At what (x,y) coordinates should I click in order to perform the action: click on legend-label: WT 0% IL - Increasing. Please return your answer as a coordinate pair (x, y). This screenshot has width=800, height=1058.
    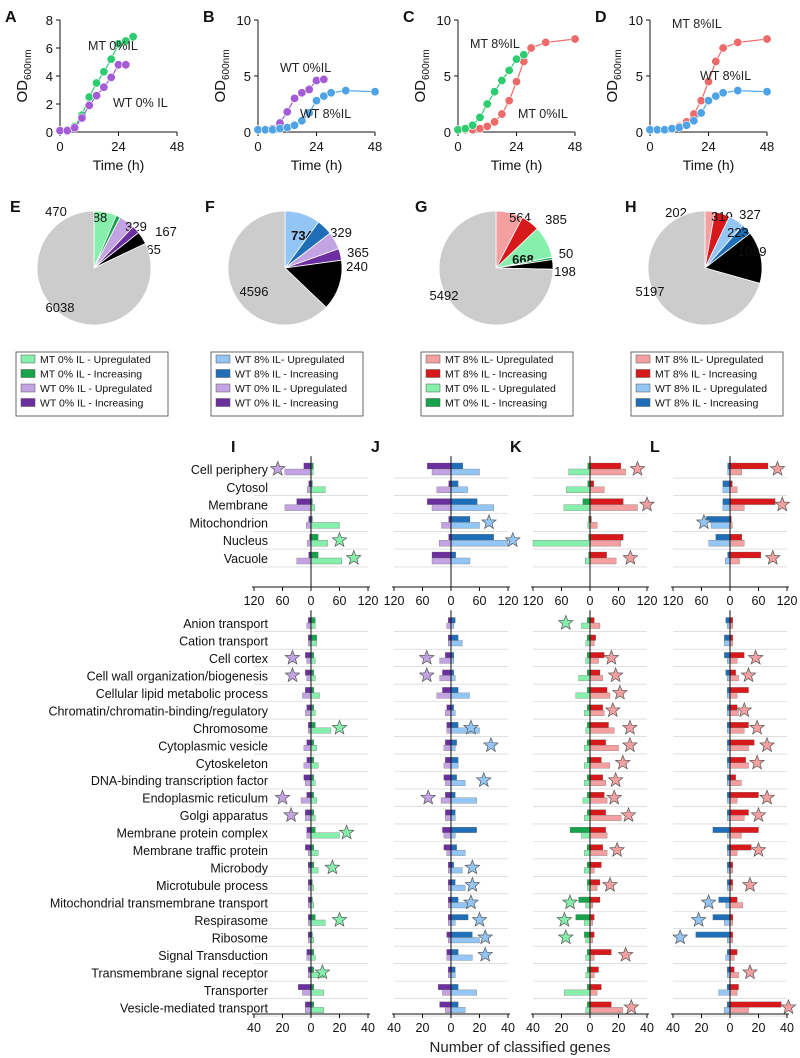
    Looking at the image, I should click on (91, 404).